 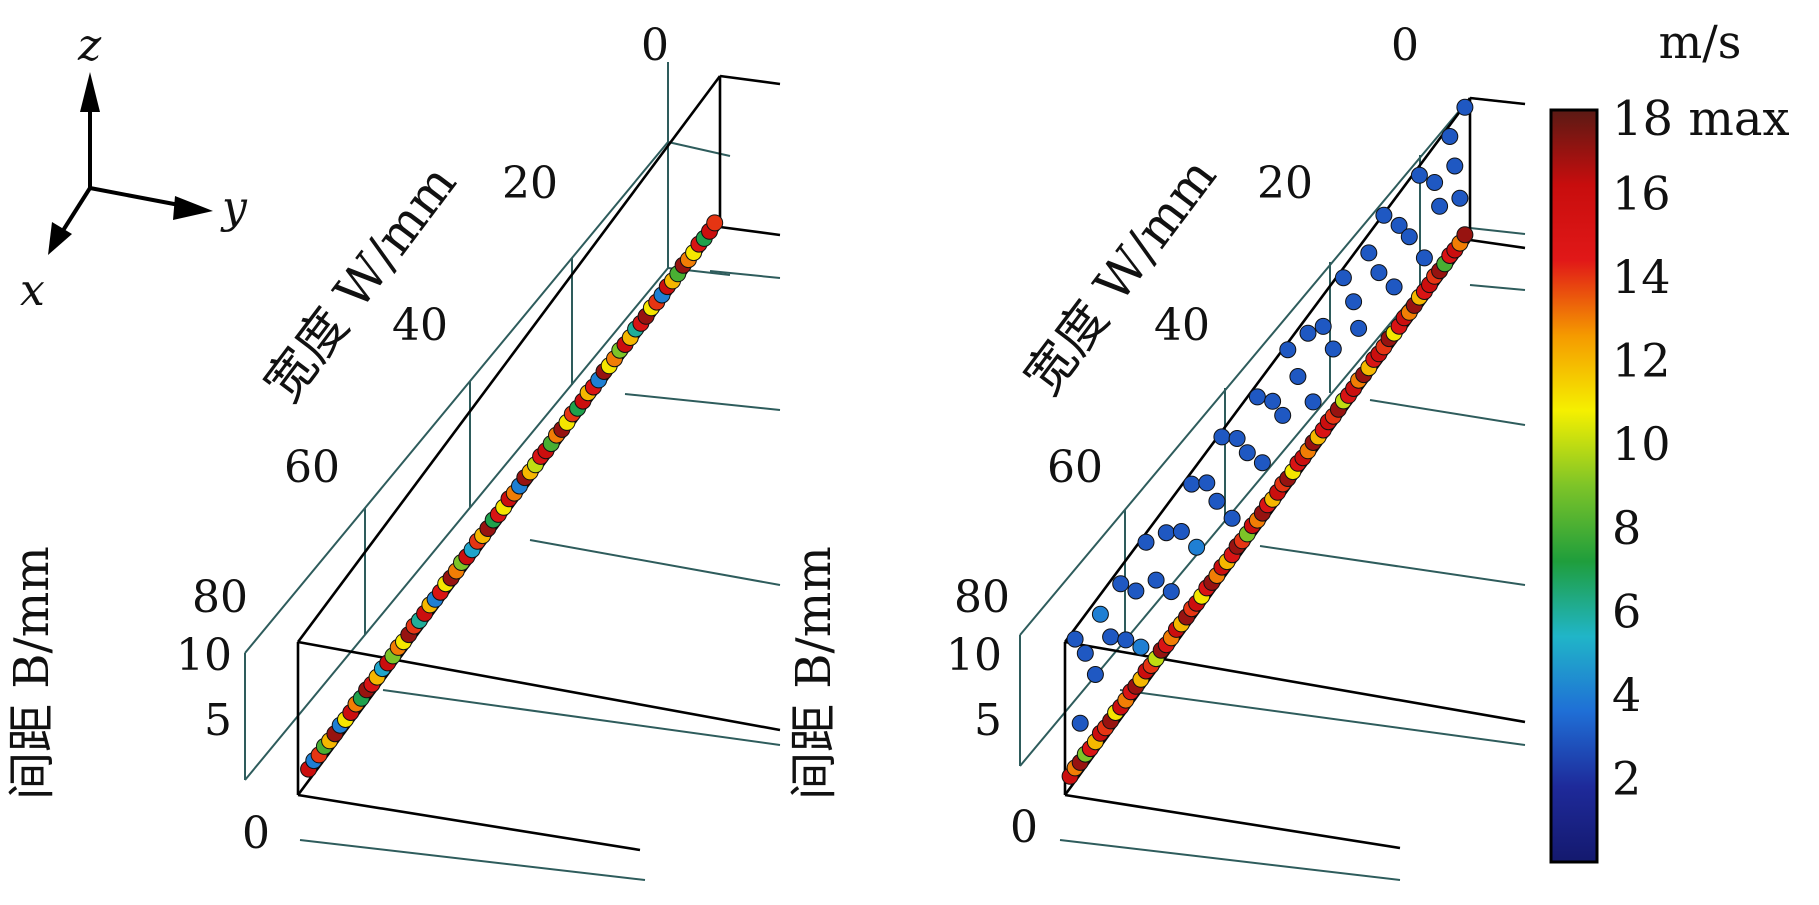 I want to click on colorbar-tick-2: 2, so click(x=1626, y=778).